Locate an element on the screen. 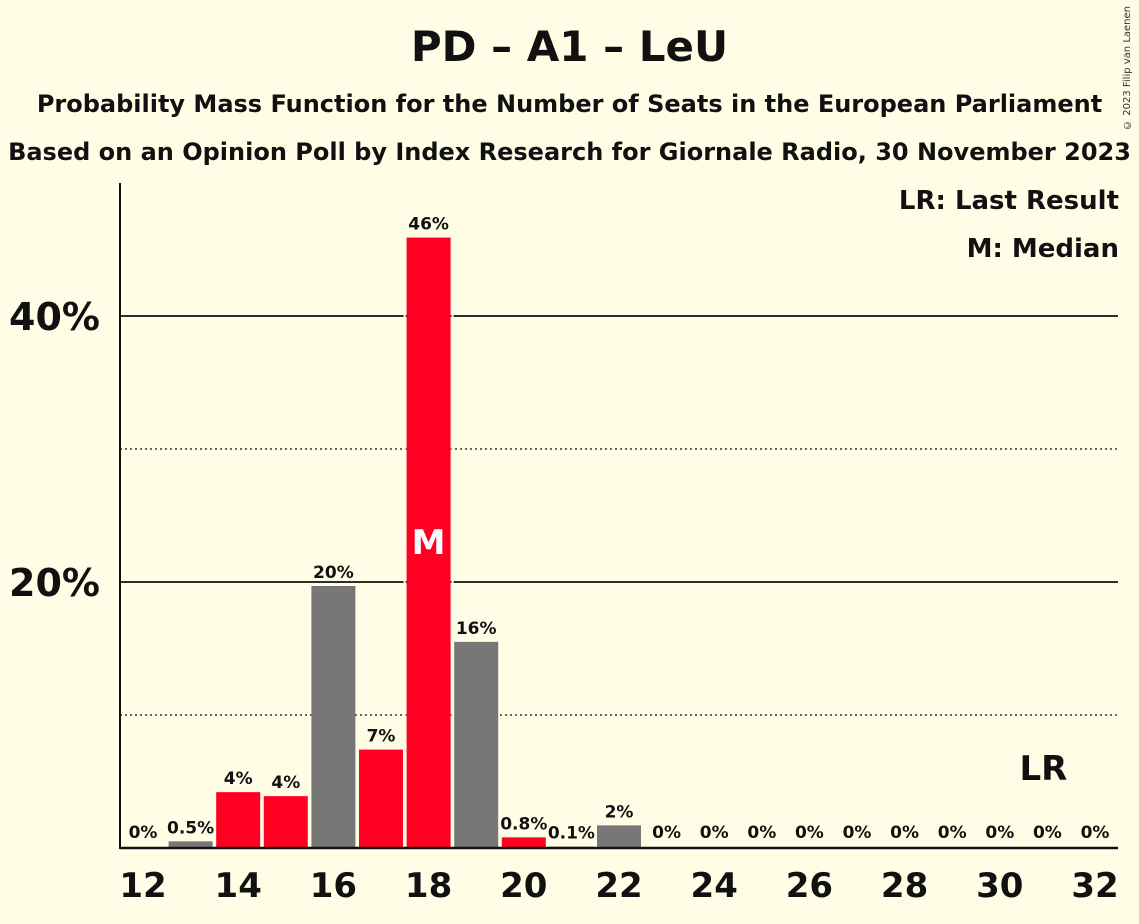  x-tick-label: 24 is located at coordinates (714, 886).